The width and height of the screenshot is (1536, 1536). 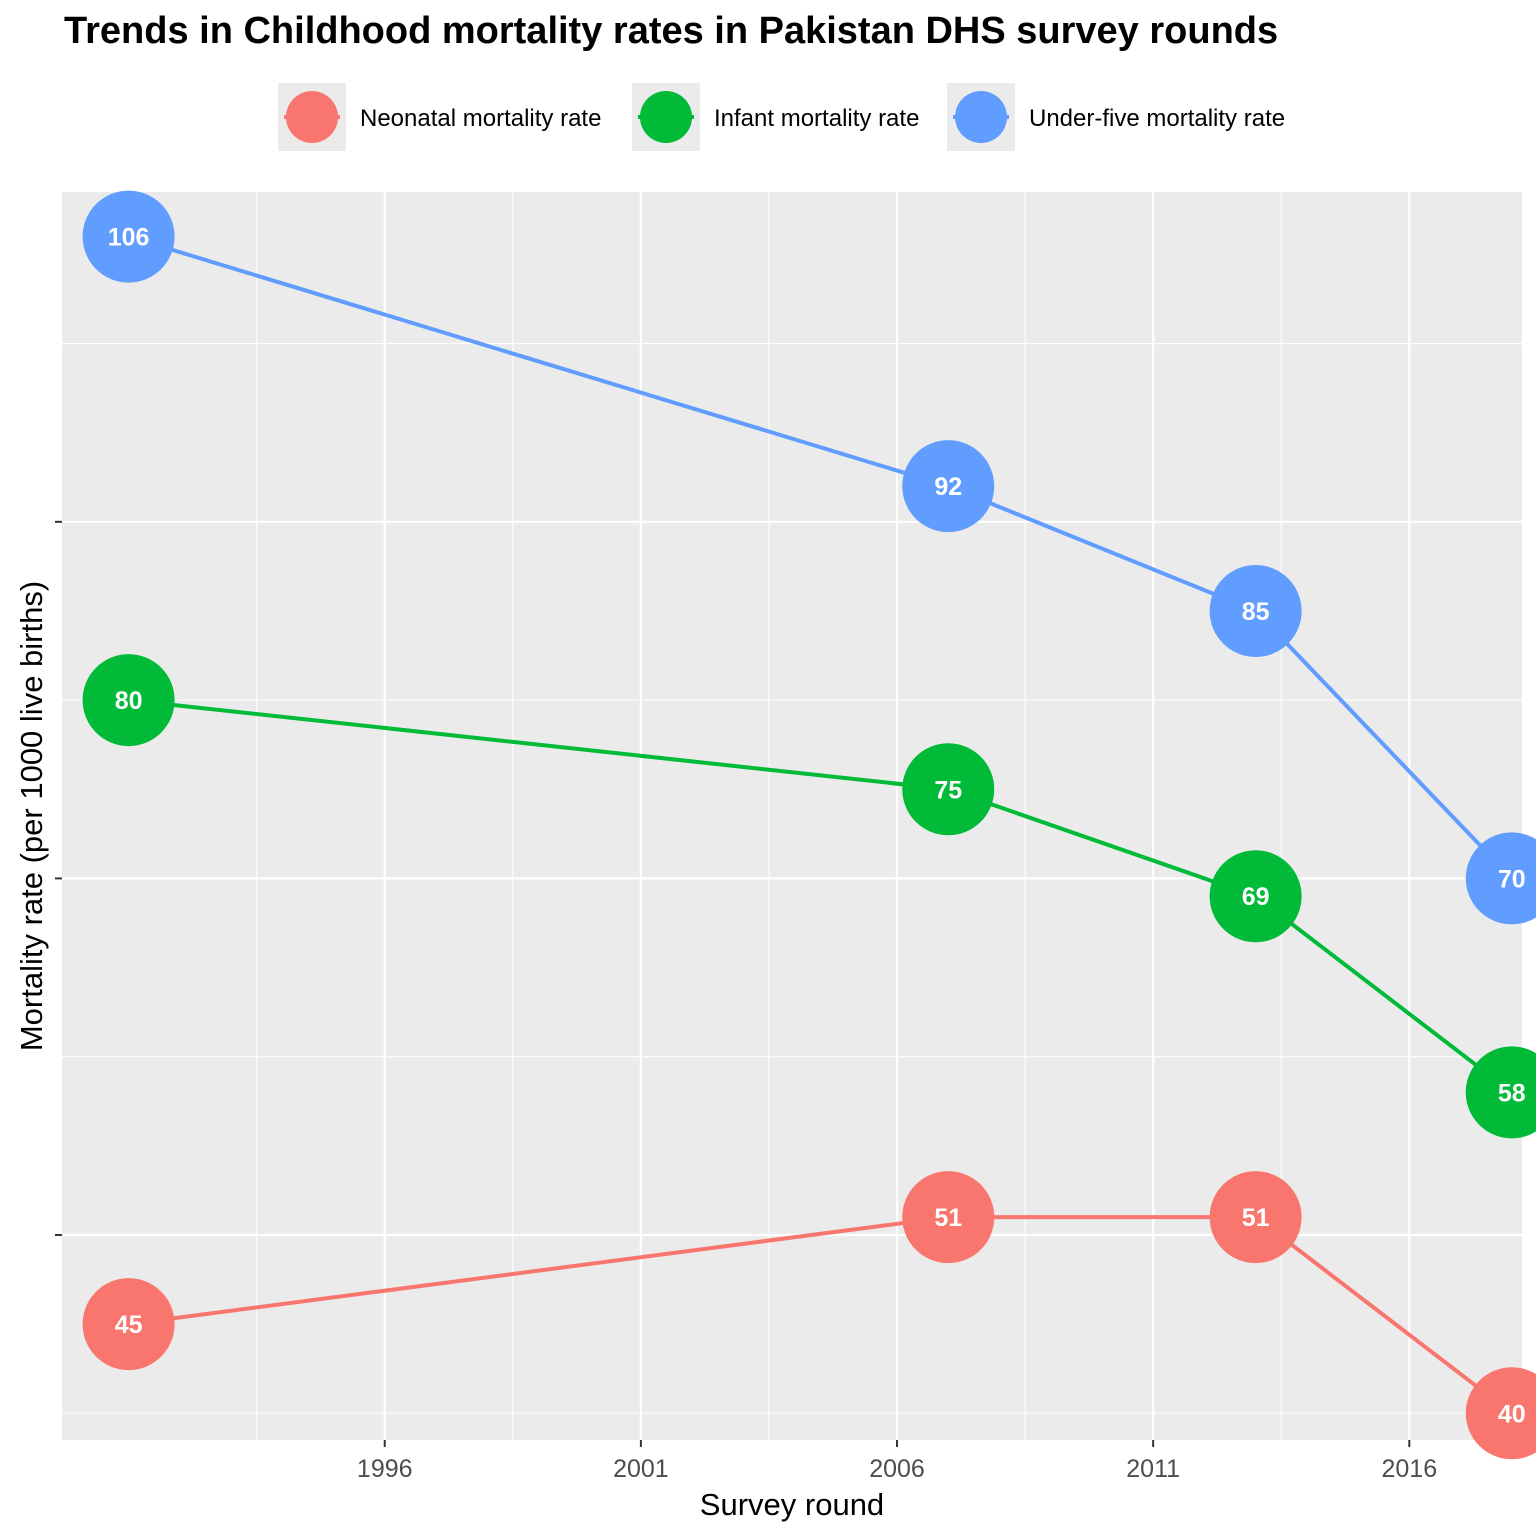 What do you see at coordinates (1153, 1469) in the screenshot?
I see `x-tick-label: 2011` at bounding box center [1153, 1469].